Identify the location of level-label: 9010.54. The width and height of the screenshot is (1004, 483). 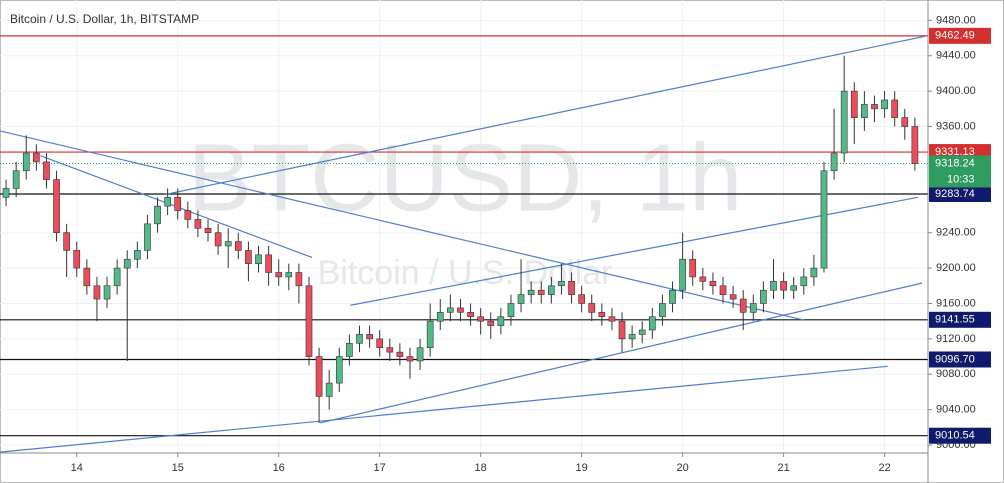
(955, 436).